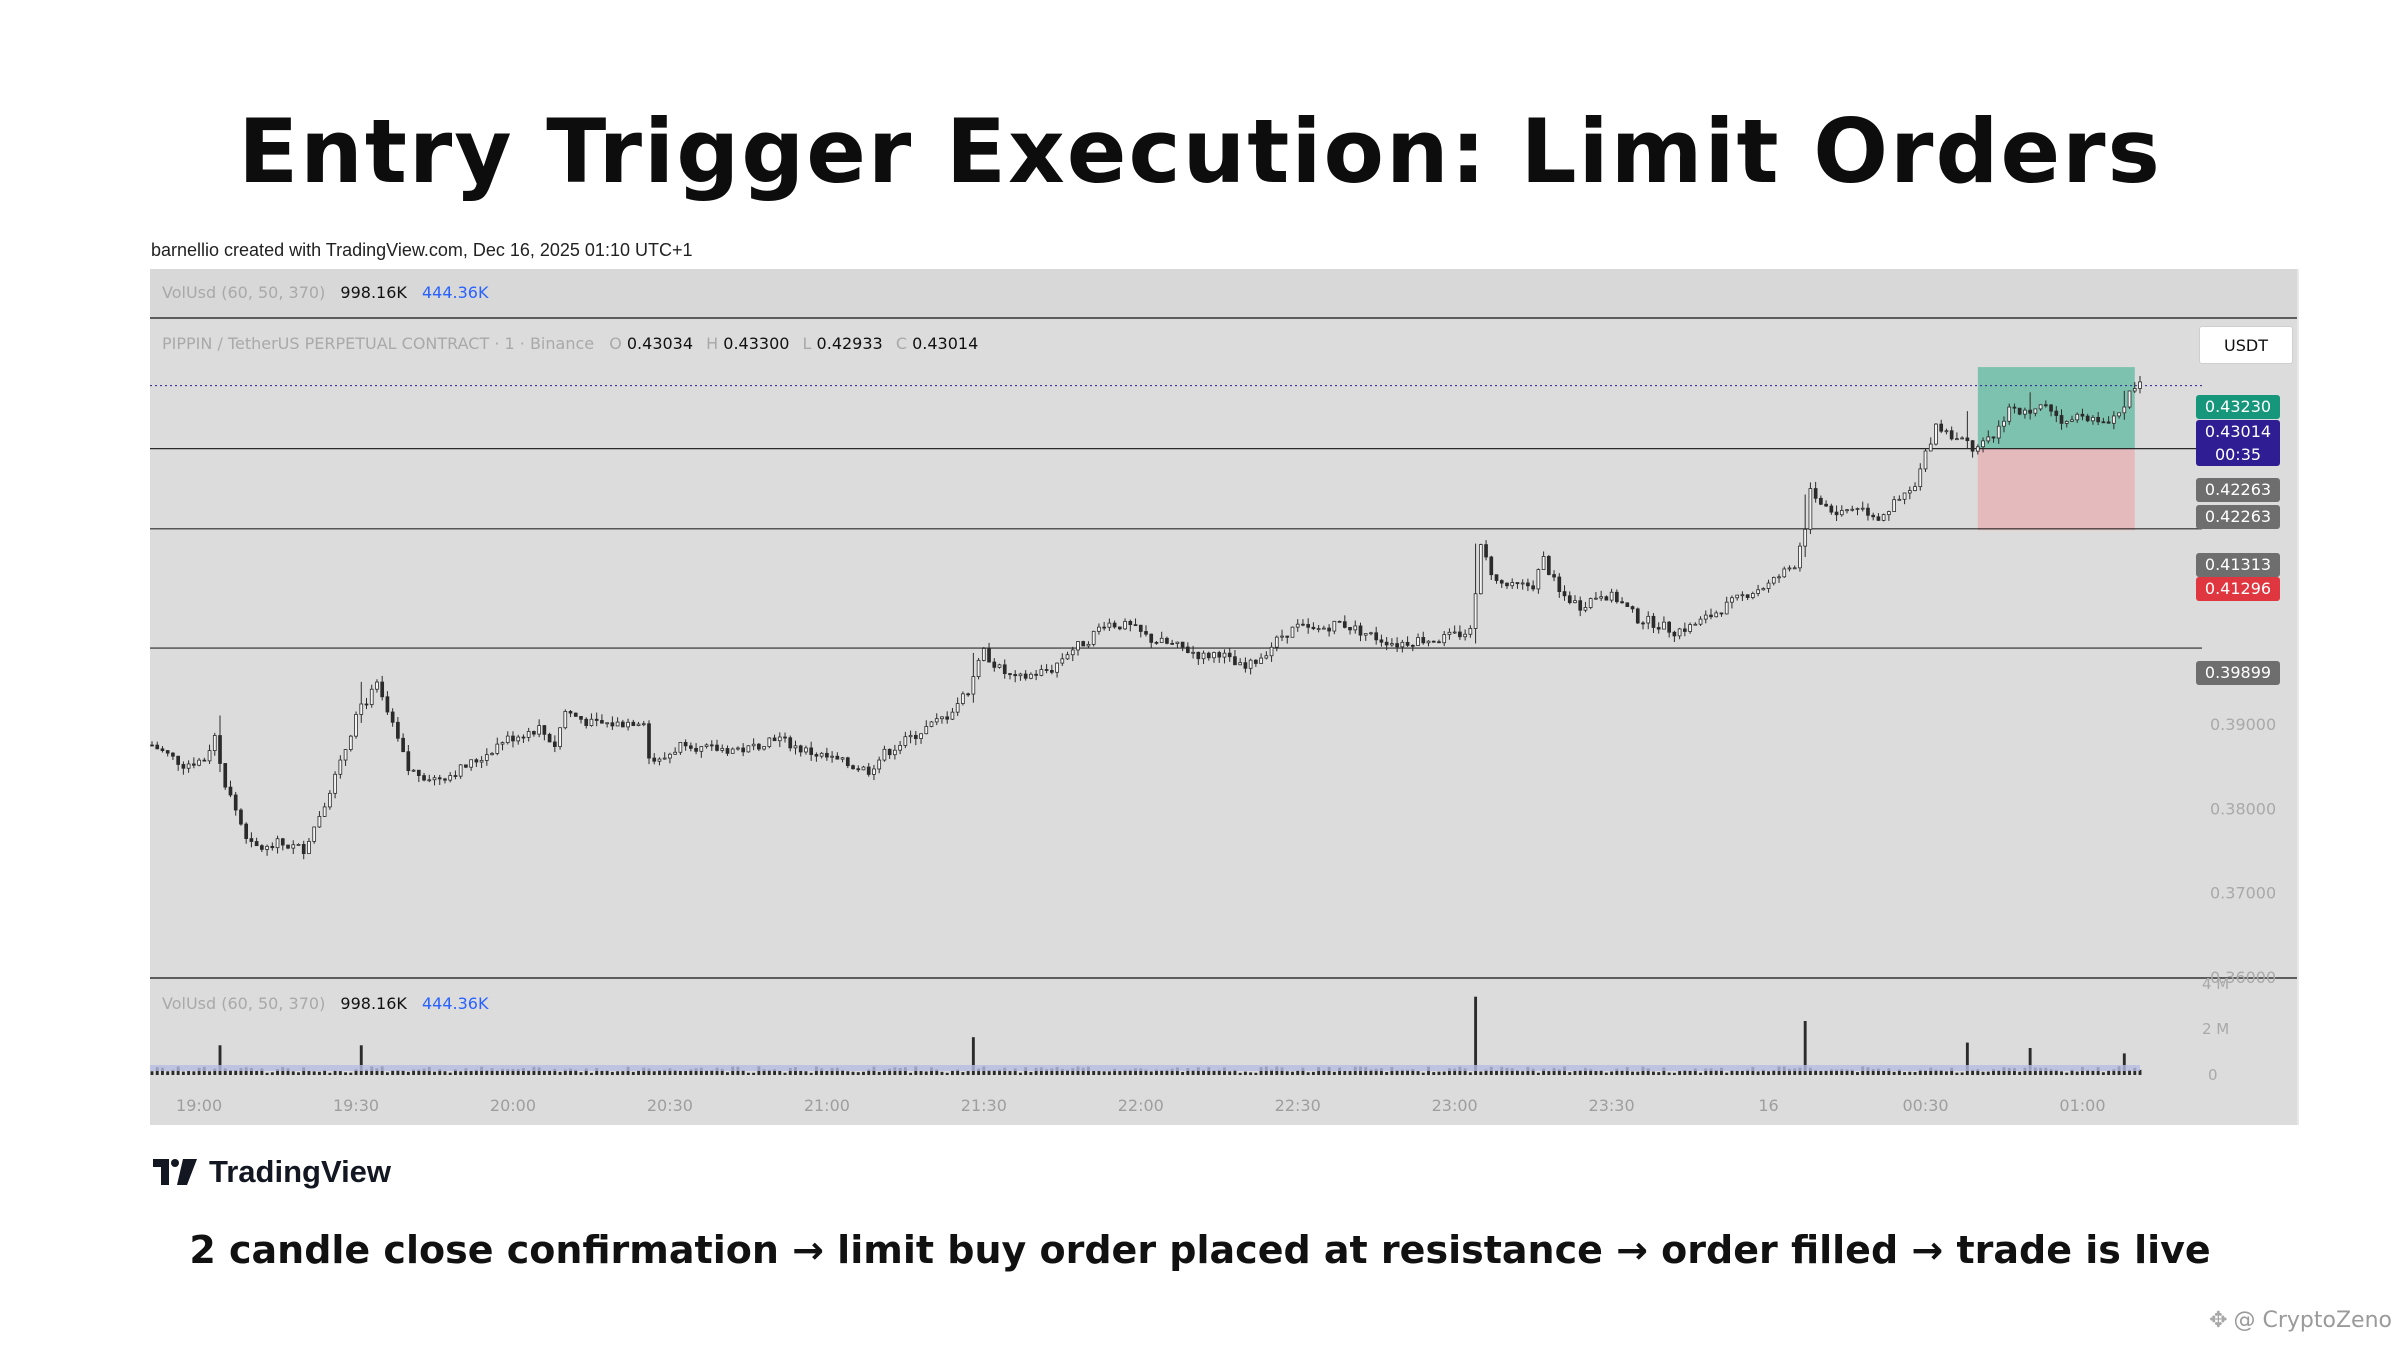 This screenshot has height=1350, width=2400. Describe the element at coordinates (325, 292) in the screenshot. I see `top-indicator-line: VolUsd (60, 50, 370) 998.16K 444.36K` at that location.